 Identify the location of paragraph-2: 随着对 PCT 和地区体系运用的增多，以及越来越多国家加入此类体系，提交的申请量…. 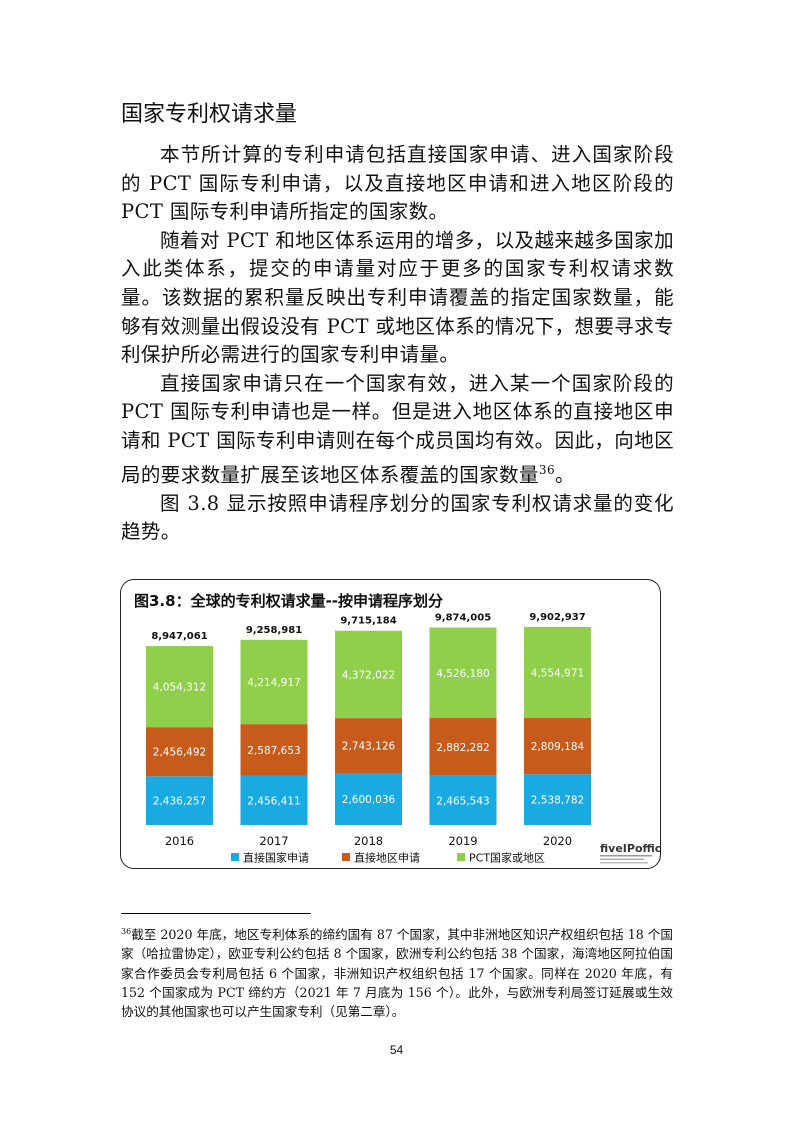
(397, 297).